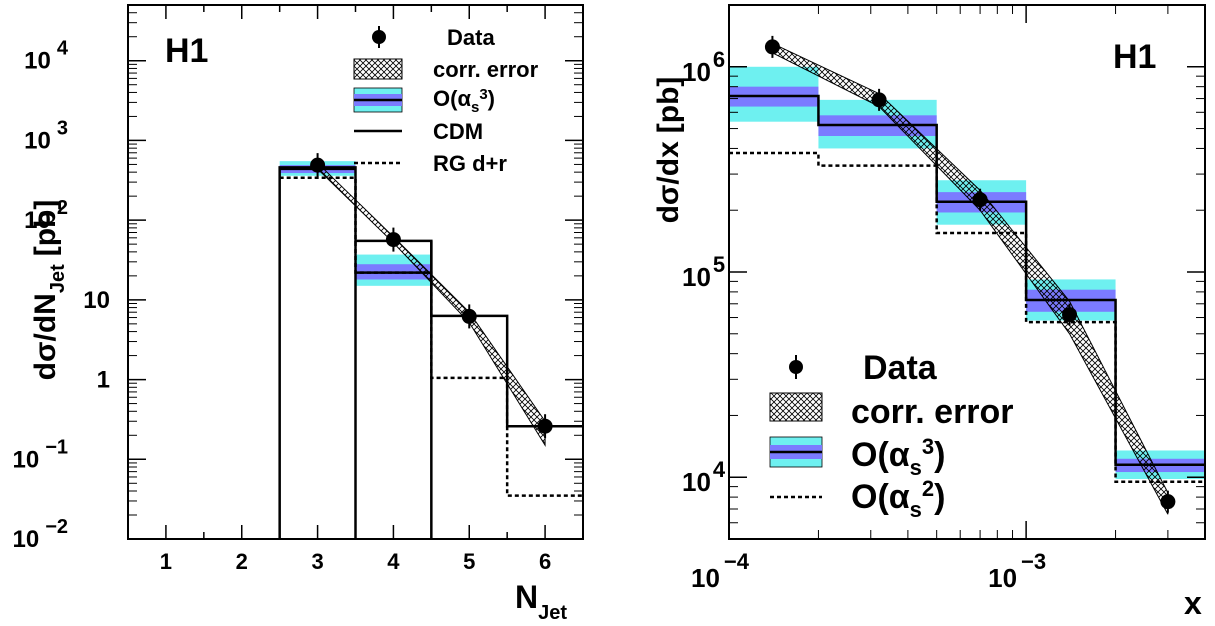 This screenshot has height=626, width=1215. What do you see at coordinates (471, 37) in the screenshot?
I see `legend-data-label: Data` at bounding box center [471, 37].